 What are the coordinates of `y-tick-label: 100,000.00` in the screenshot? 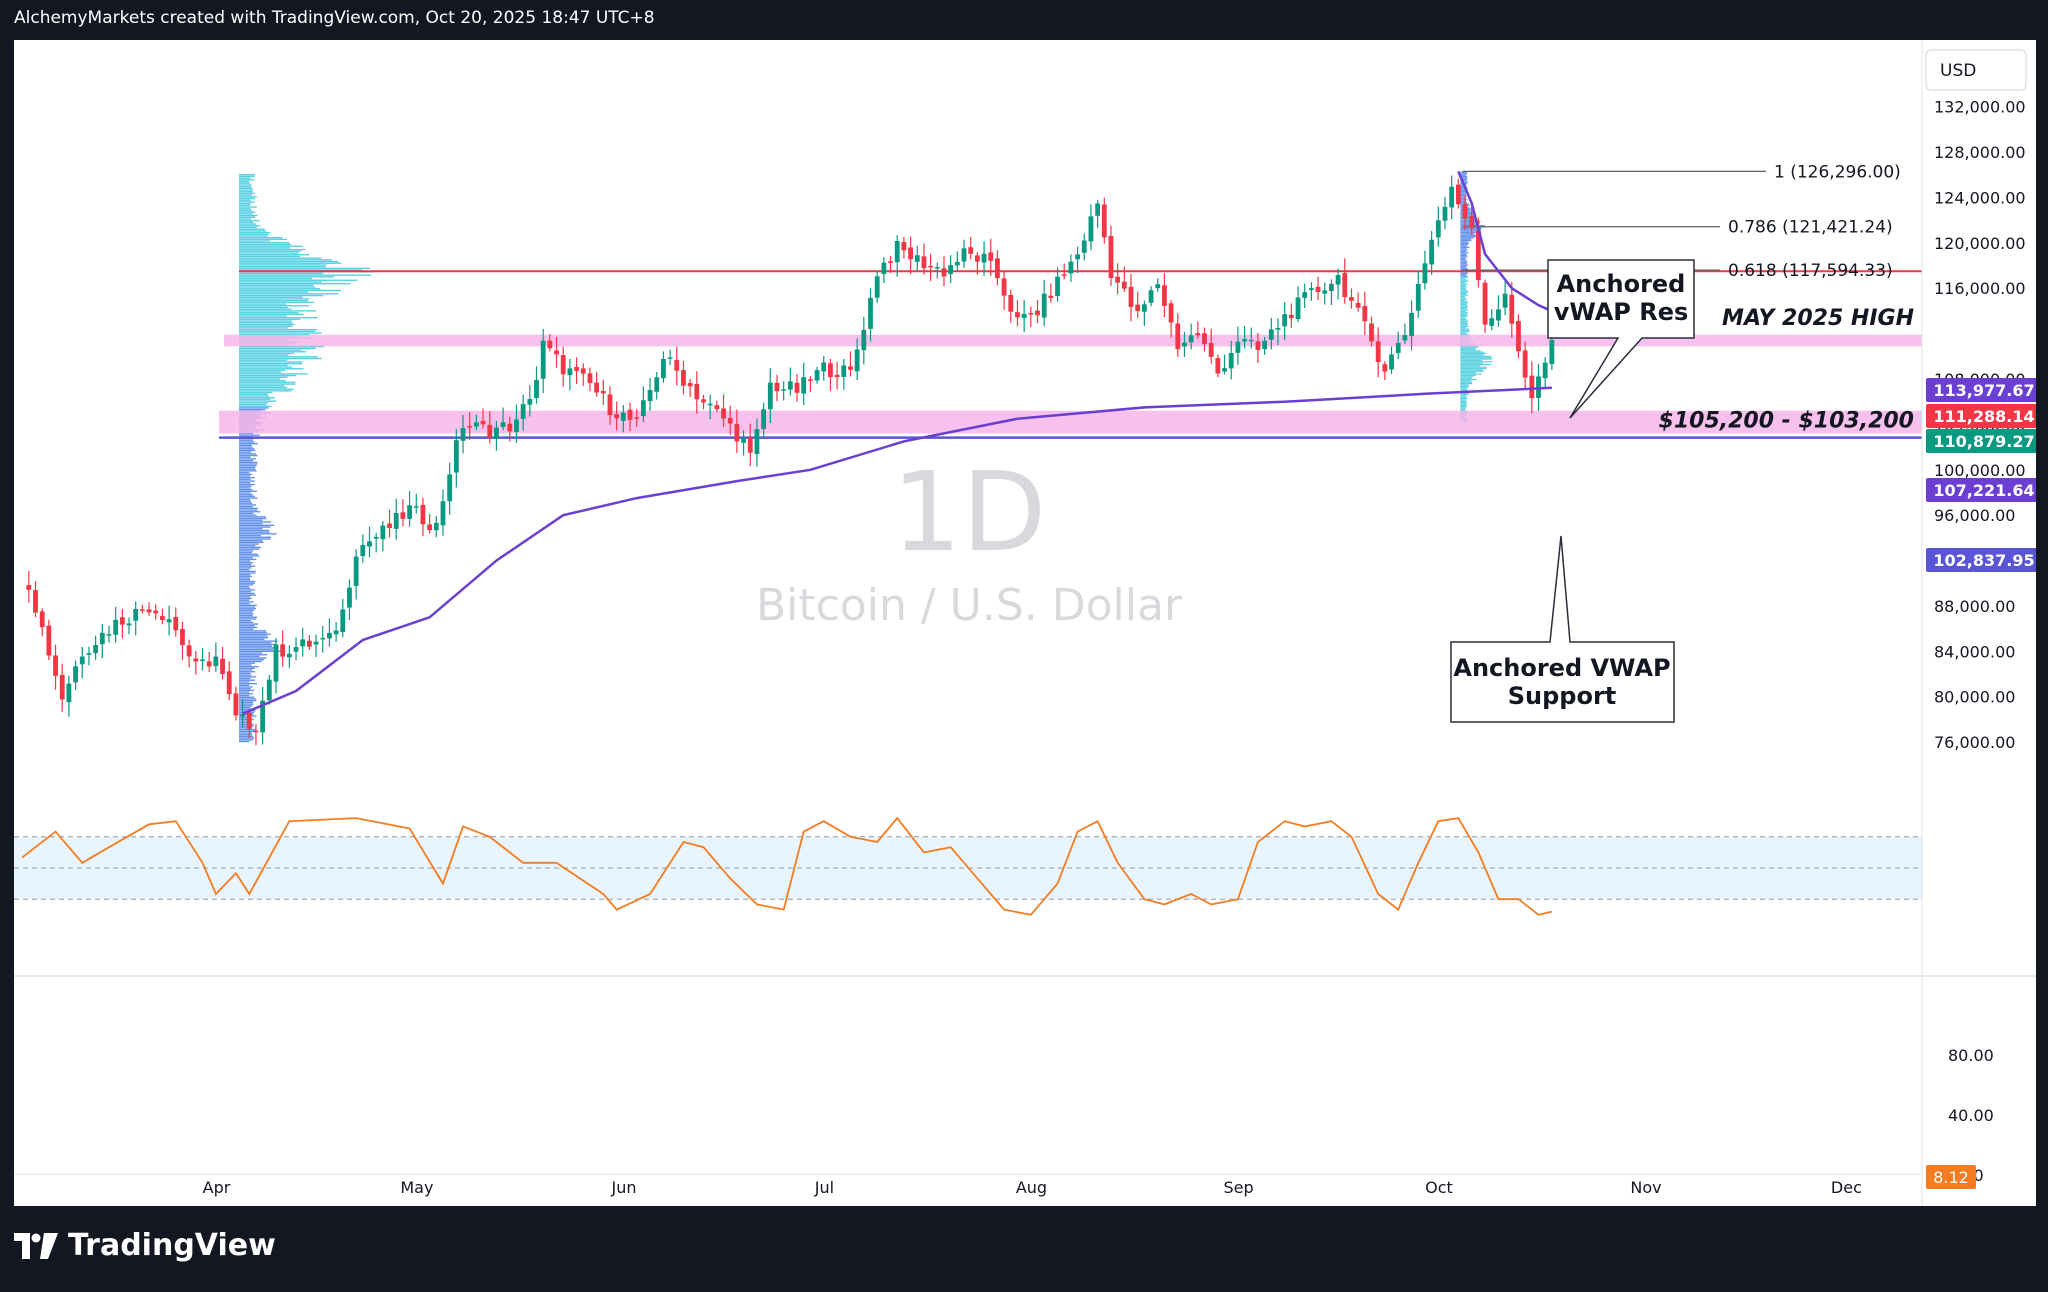 It's located at (1980, 470).